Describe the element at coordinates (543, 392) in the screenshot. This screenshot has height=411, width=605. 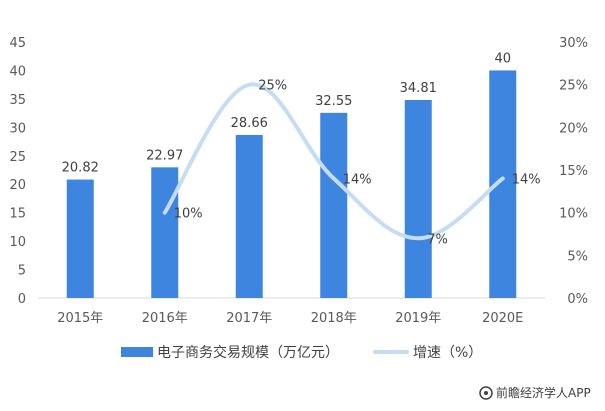
I see `source-text: 前瞻经济学人APP` at that location.